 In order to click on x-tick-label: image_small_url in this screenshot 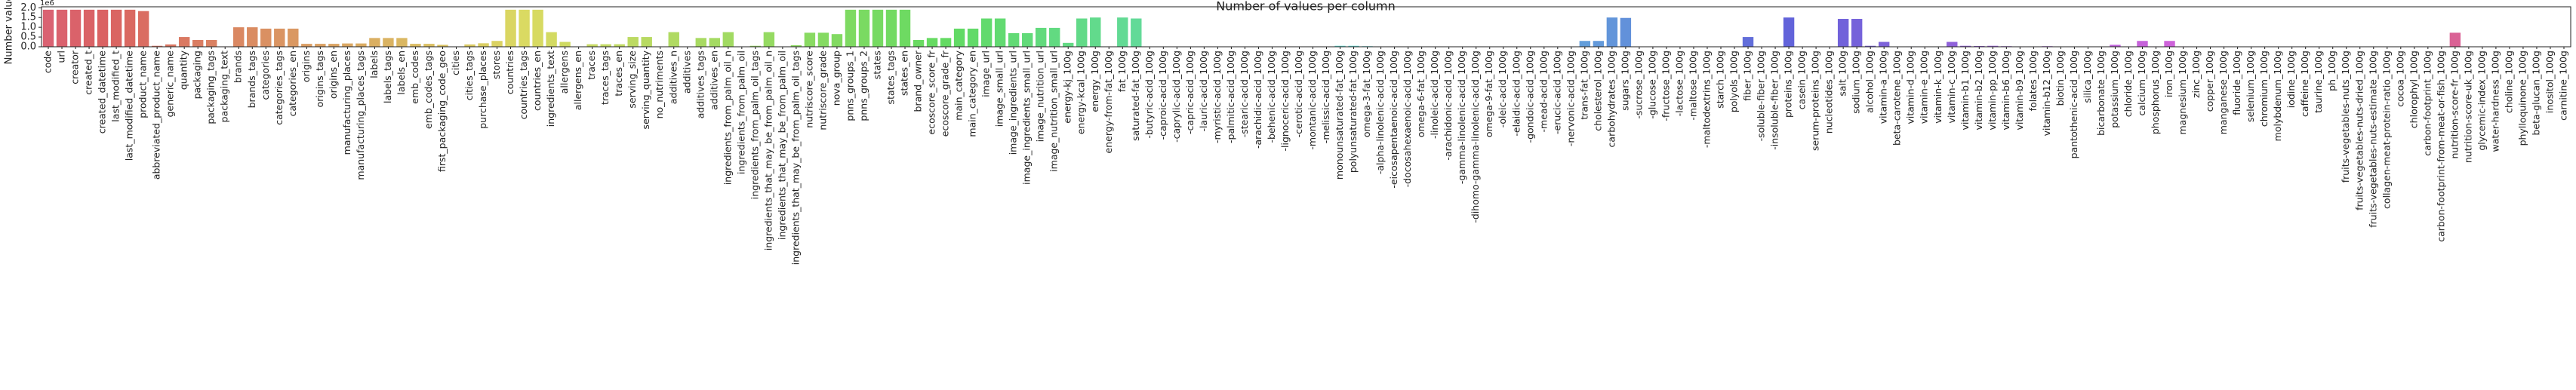, I will do `click(999, 89)`.